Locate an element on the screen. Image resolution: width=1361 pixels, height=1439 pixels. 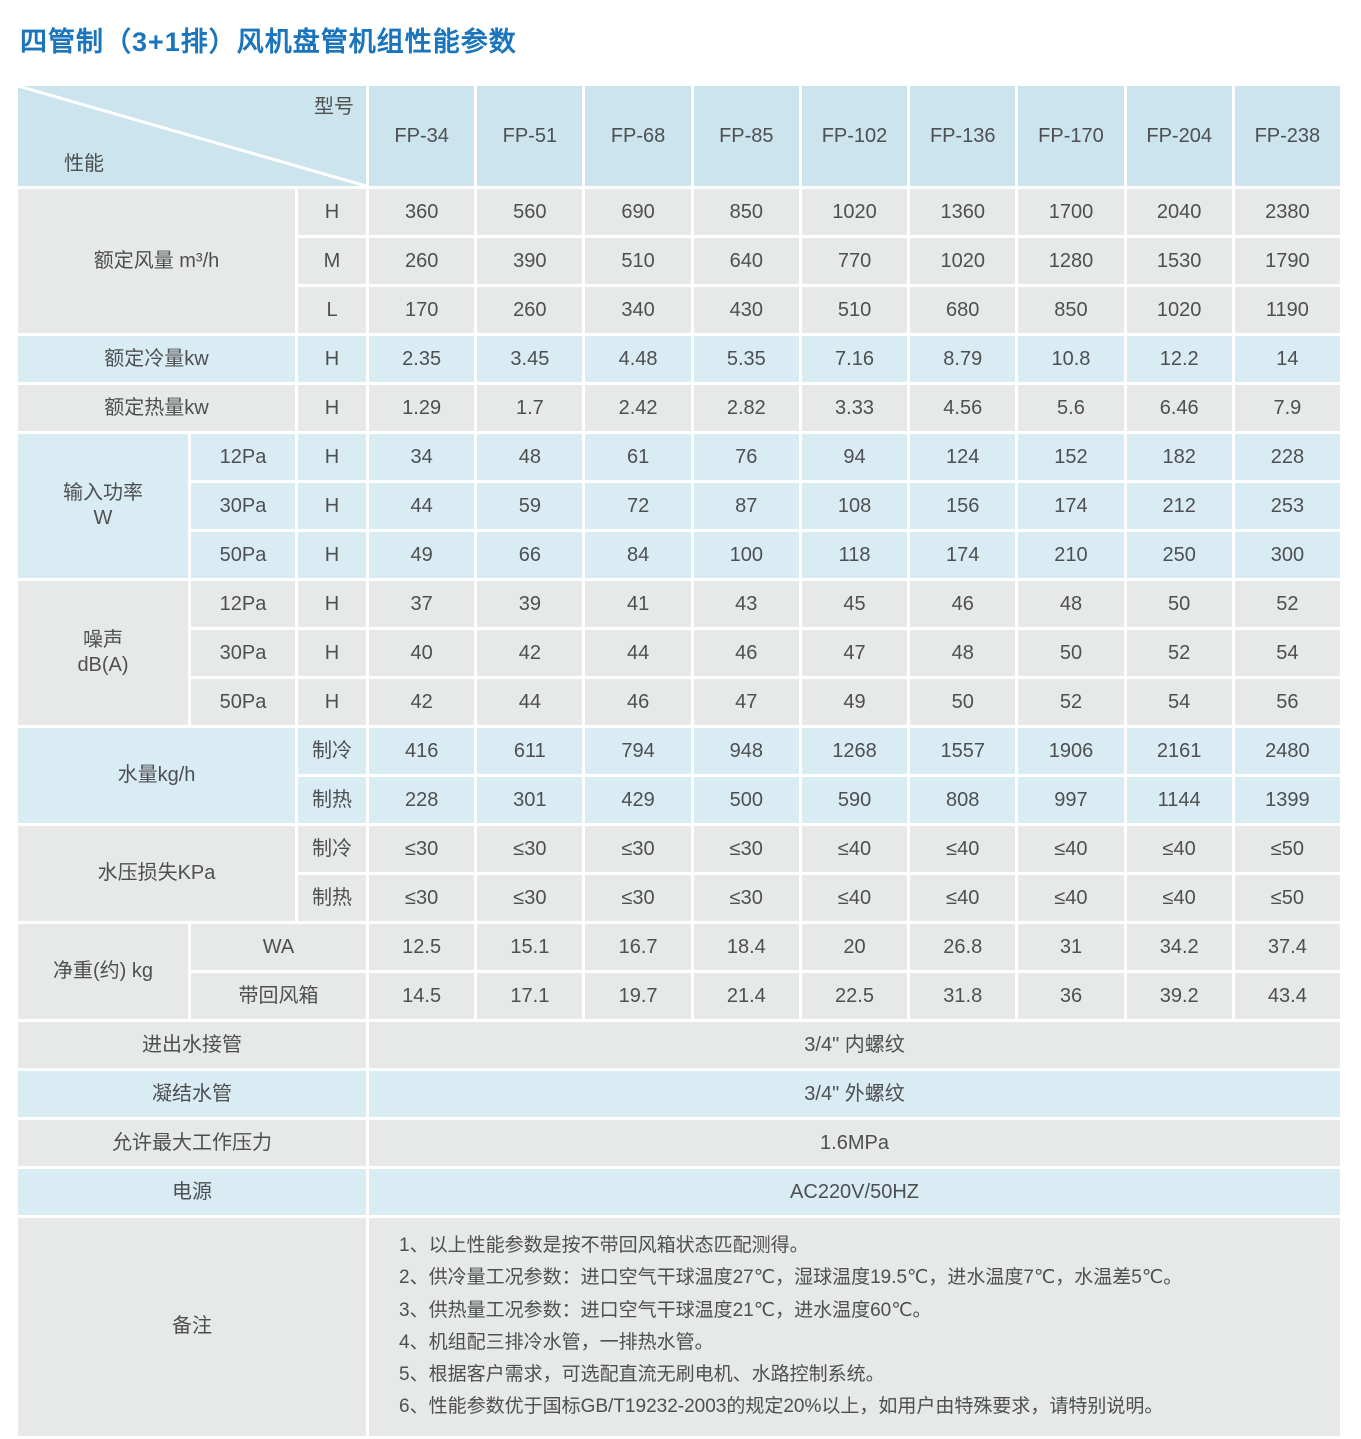
table-cell: 37.4 is located at coordinates (1287, 947).